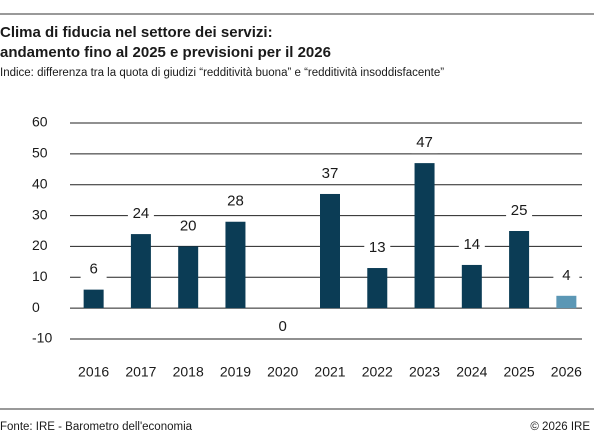 The height and width of the screenshot is (438, 594). What do you see at coordinates (188, 372) in the screenshot?
I see `x-tick-label: 2018` at bounding box center [188, 372].